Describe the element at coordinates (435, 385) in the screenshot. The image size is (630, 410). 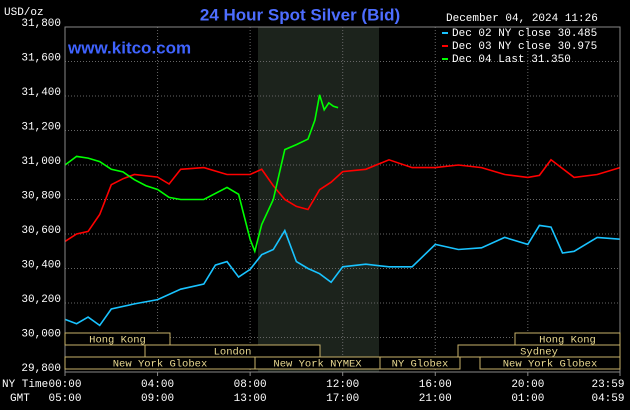
I see `x-tick-label: 16:00` at that location.